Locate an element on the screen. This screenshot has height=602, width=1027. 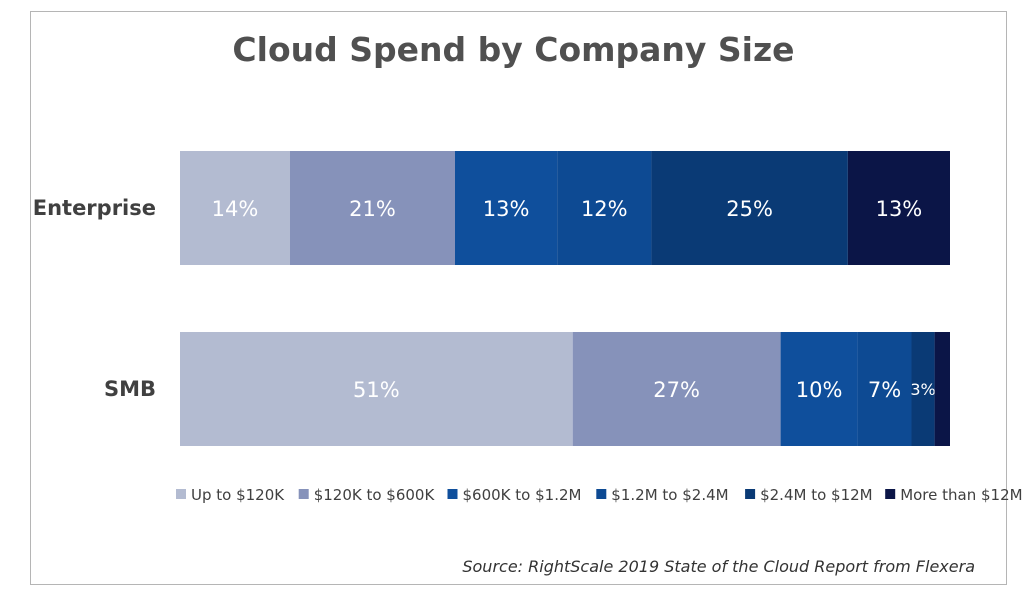
data-label-enterprise-5: 13% is located at coordinates (899, 209).